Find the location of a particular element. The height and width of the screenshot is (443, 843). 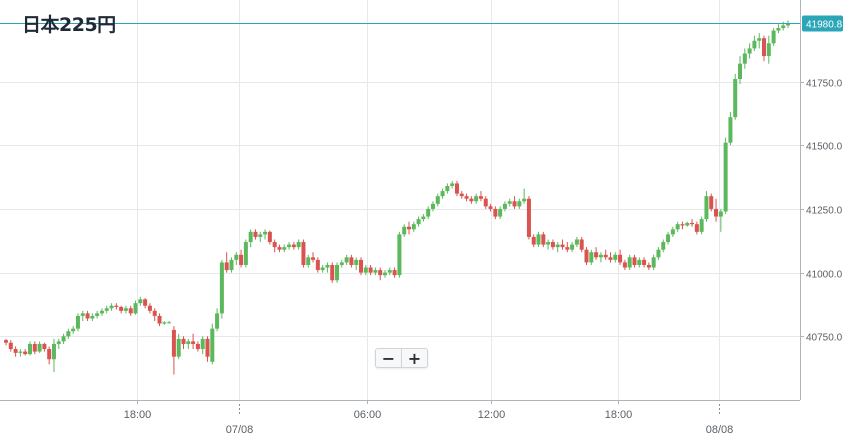

y-tick-label: 40750.0 is located at coordinates (824, 338).